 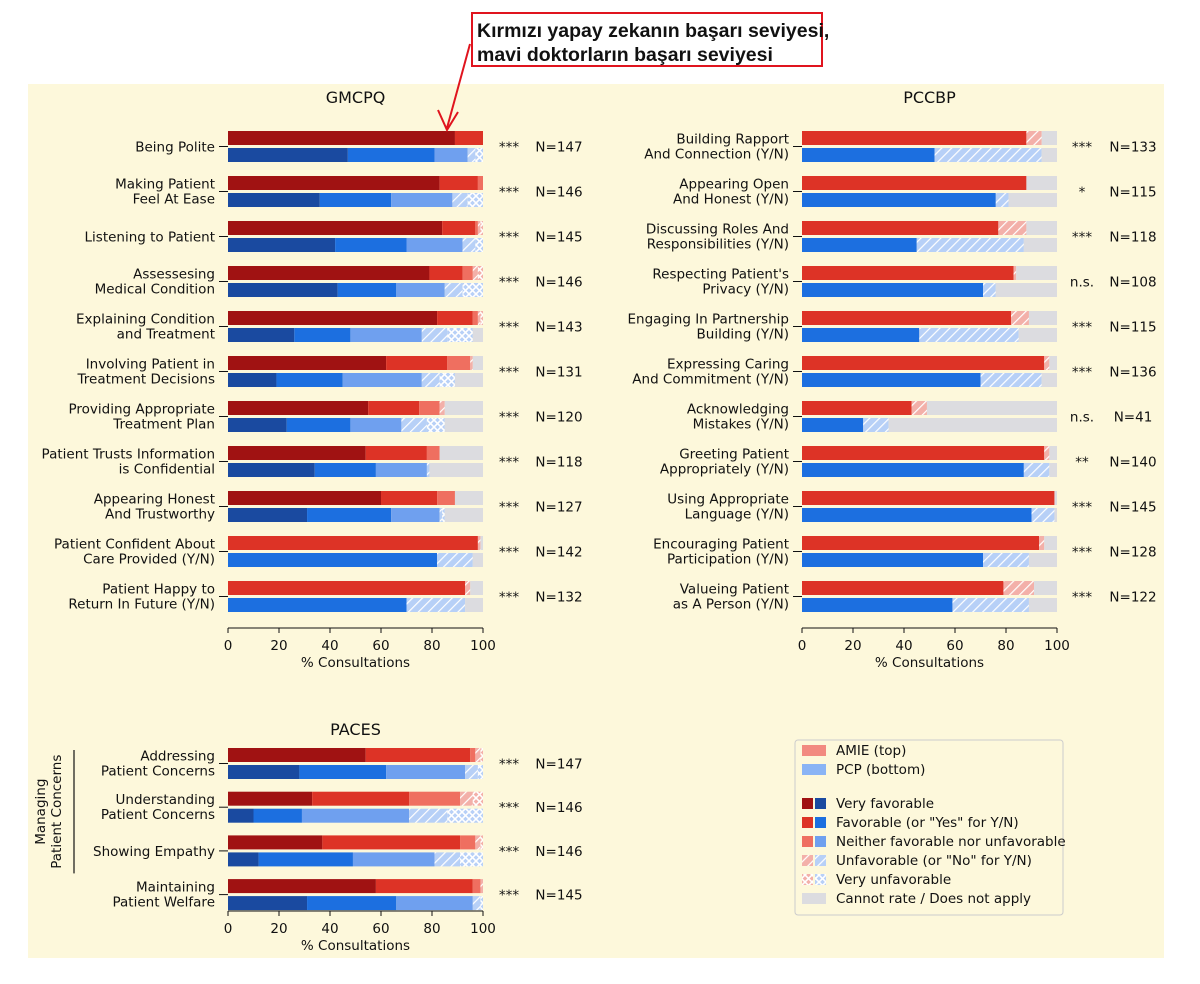 I want to click on n-label: N=108, so click(x=1132, y=283).